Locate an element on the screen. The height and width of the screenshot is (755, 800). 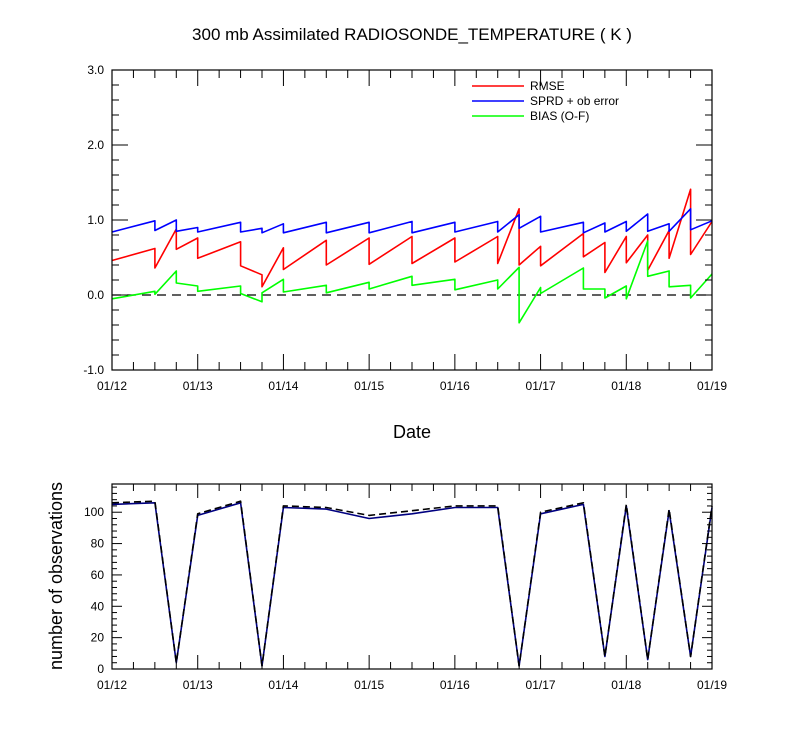
series-line-bias-o-f is located at coordinates (412, 282).